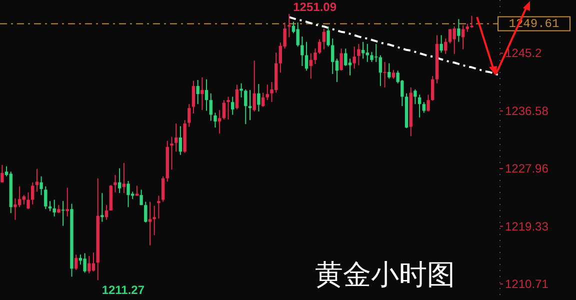 The width and height of the screenshot is (576, 300). I want to click on y-tick-label: 1227.96, so click(527, 169).